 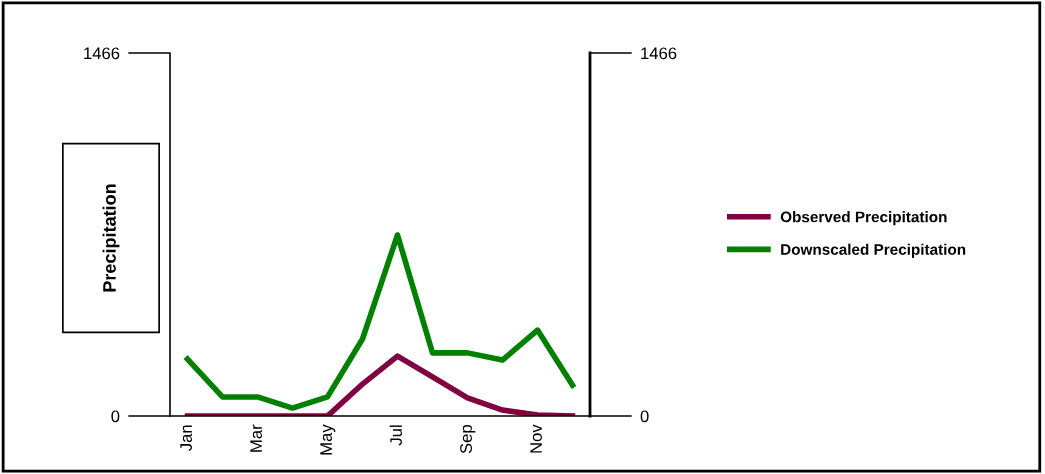 What do you see at coordinates (468, 439) in the screenshot?
I see `x-tick-label: Sep` at bounding box center [468, 439].